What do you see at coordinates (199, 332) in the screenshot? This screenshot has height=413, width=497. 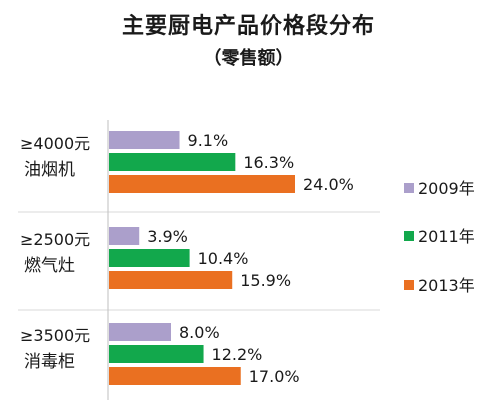 I see `data-label: 8.0%` at bounding box center [199, 332].